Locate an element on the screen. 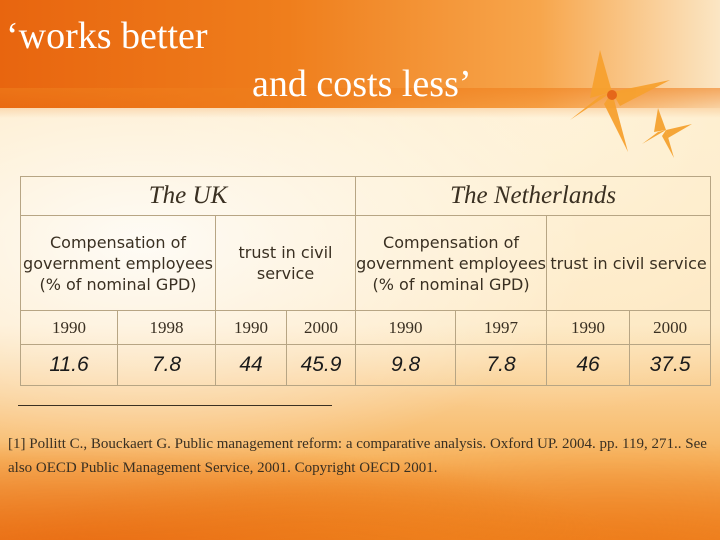 This screenshot has width=720, height=540. value-cell: 9.8 is located at coordinates (406, 365).